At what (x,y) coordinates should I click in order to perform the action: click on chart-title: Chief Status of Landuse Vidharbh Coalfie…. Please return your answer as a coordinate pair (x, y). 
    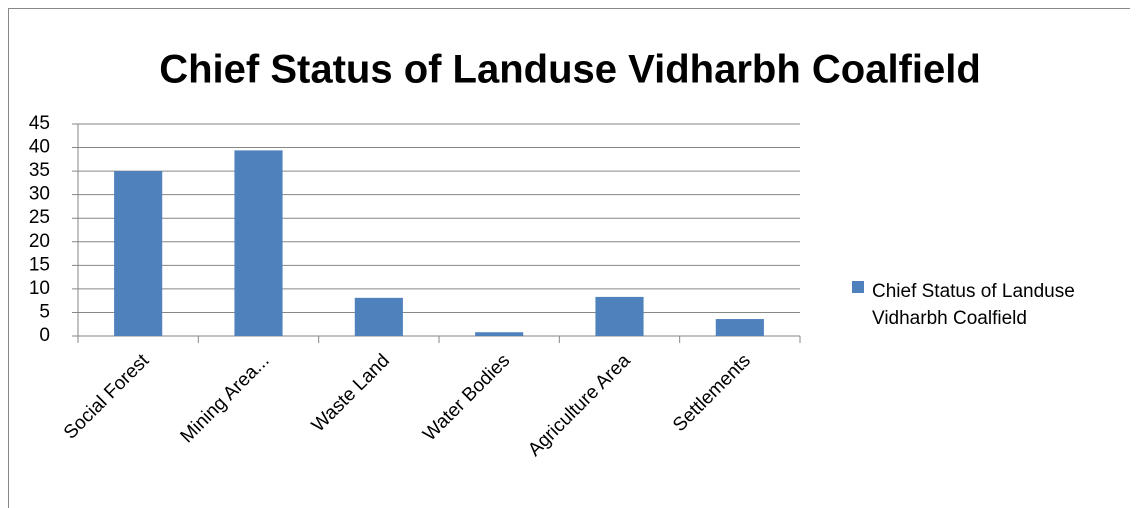
    Looking at the image, I should click on (570, 70).